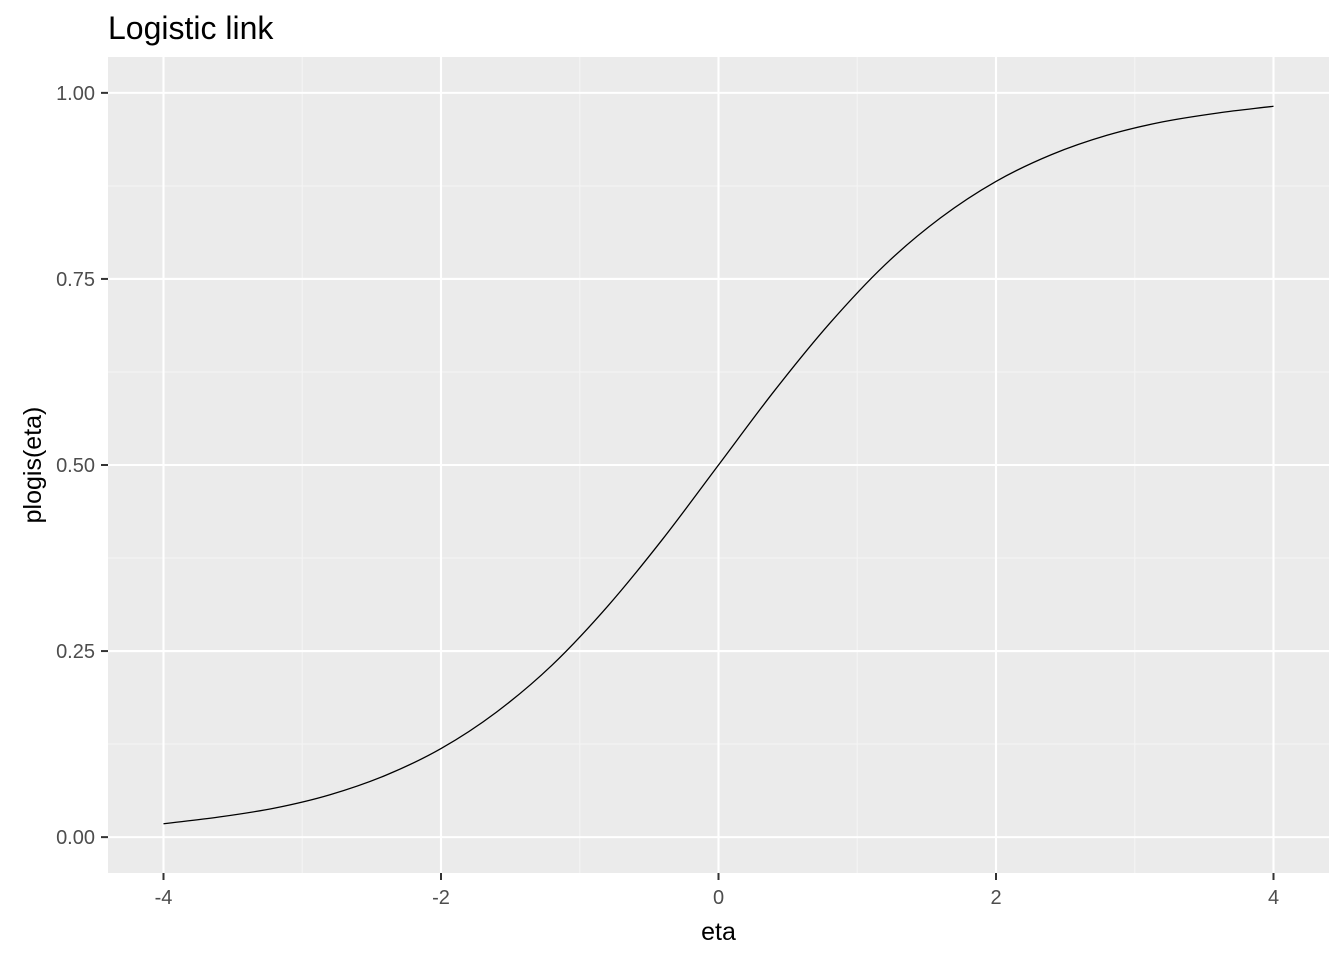 The image size is (1344, 965). What do you see at coordinates (1273, 898) in the screenshot?
I see `x-tick-label: 4` at bounding box center [1273, 898].